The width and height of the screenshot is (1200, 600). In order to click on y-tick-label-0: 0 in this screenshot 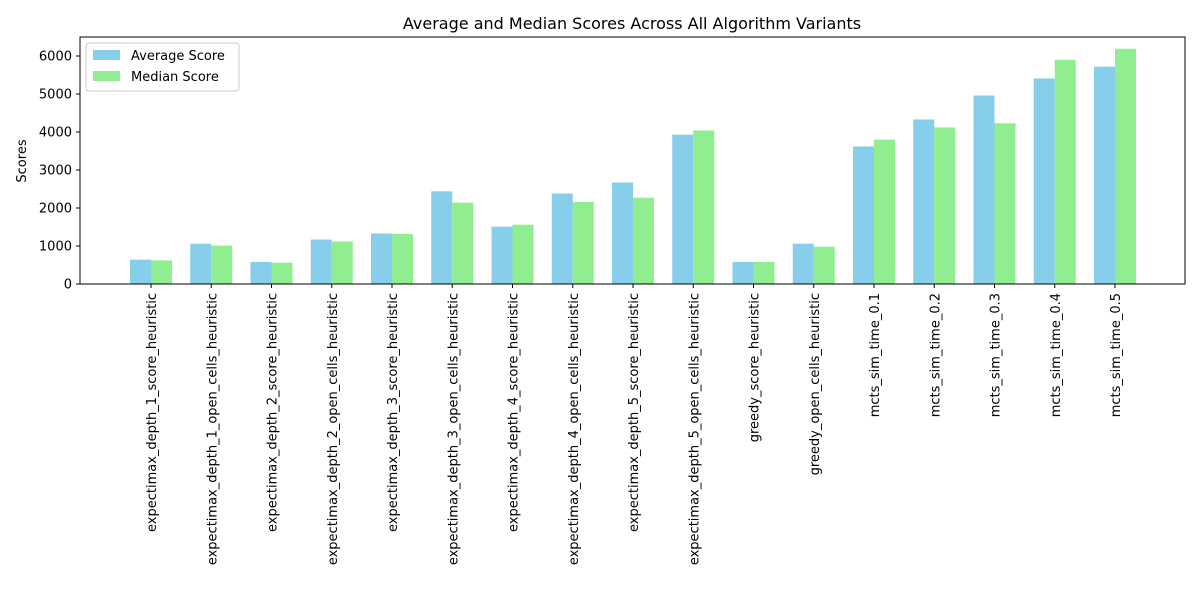, I will do `click(68, 285)`.